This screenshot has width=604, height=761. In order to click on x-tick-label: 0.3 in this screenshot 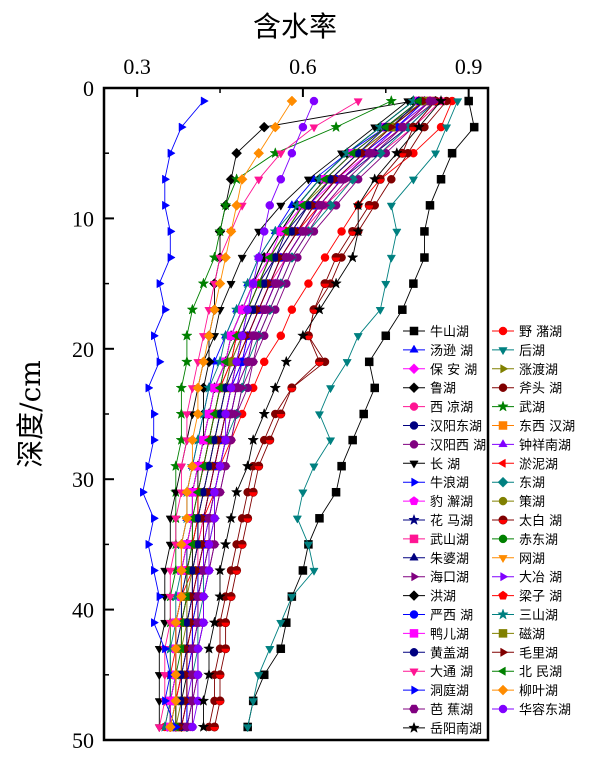, I will do `click(137, 66)`.